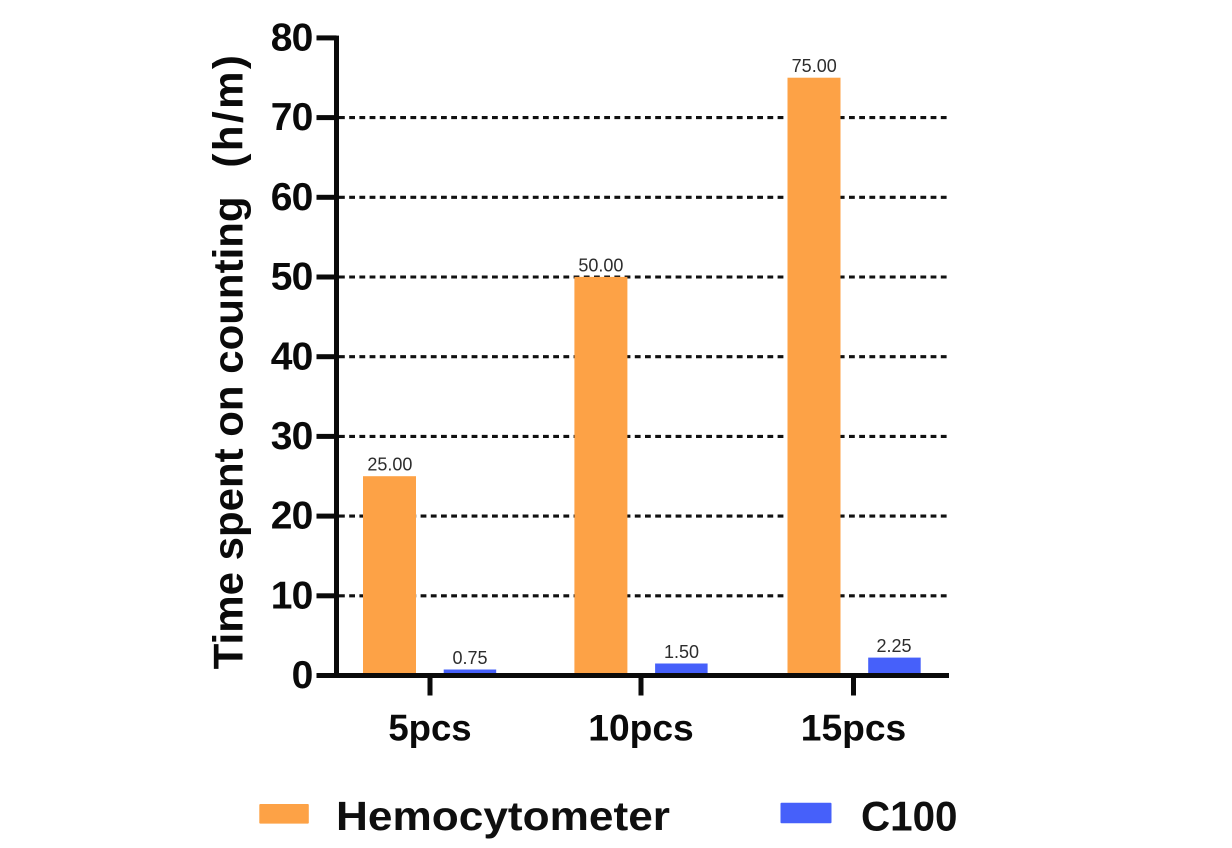 The image size is (1232, 848). Describe the element at coordinates (429, 728) in the screenshot. I see `svg-text: 5pcs` at that location.